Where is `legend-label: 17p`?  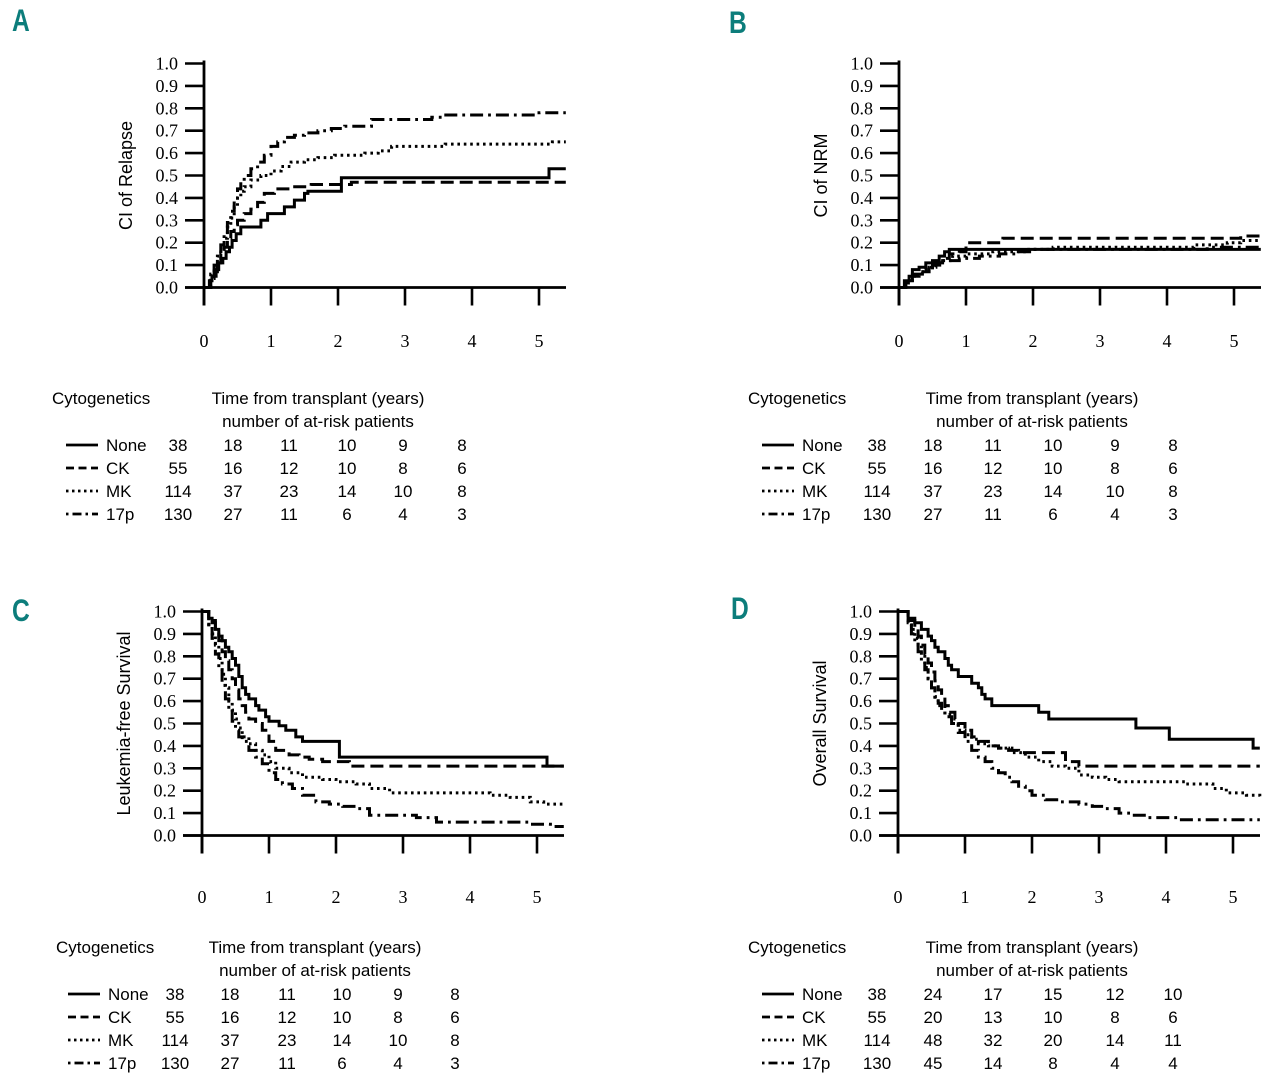
legend-label: 17p is located at coordinates (120, 514).